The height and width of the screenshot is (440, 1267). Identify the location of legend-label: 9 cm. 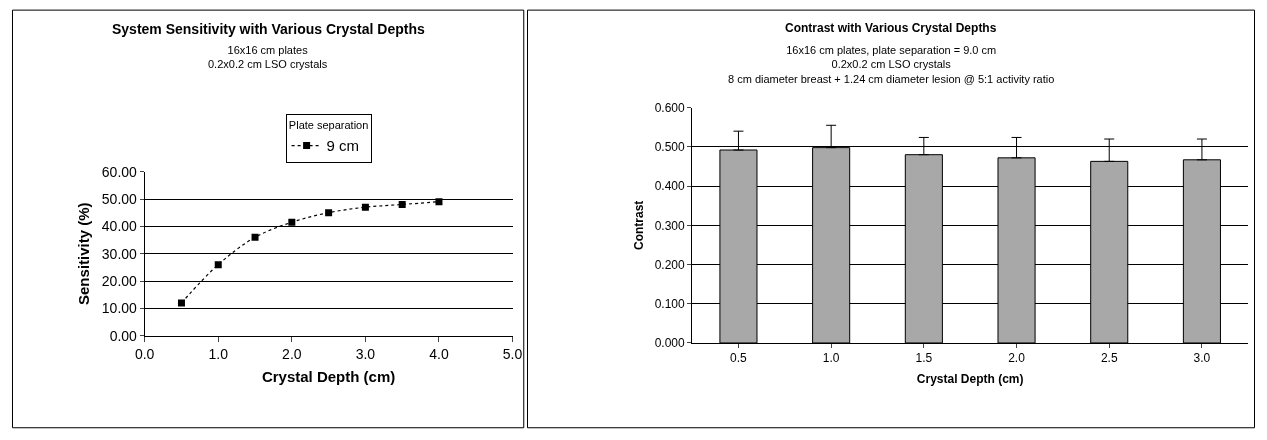
(343, 146).